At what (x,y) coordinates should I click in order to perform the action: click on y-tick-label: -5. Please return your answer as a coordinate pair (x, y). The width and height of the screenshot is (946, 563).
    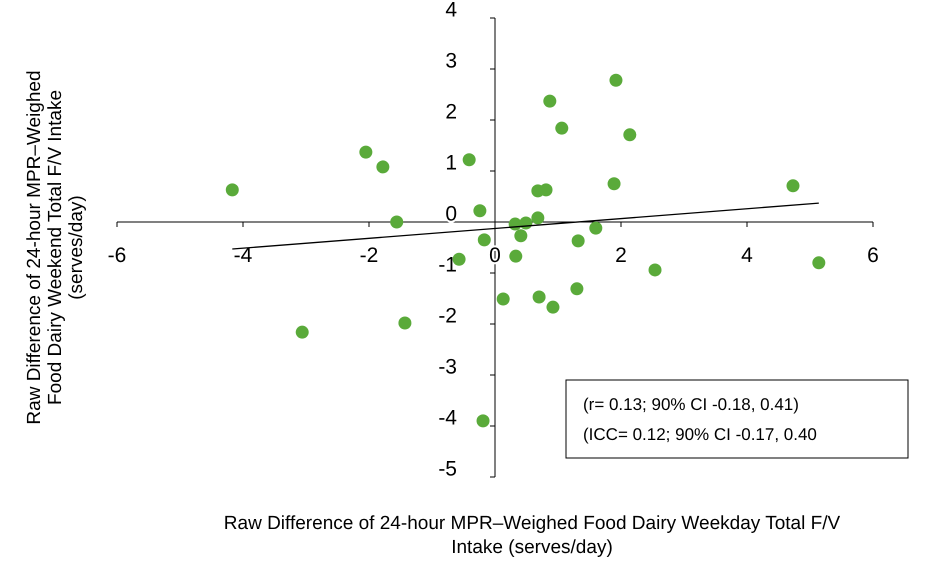
    Looking at the image, I should click on (447, 468).